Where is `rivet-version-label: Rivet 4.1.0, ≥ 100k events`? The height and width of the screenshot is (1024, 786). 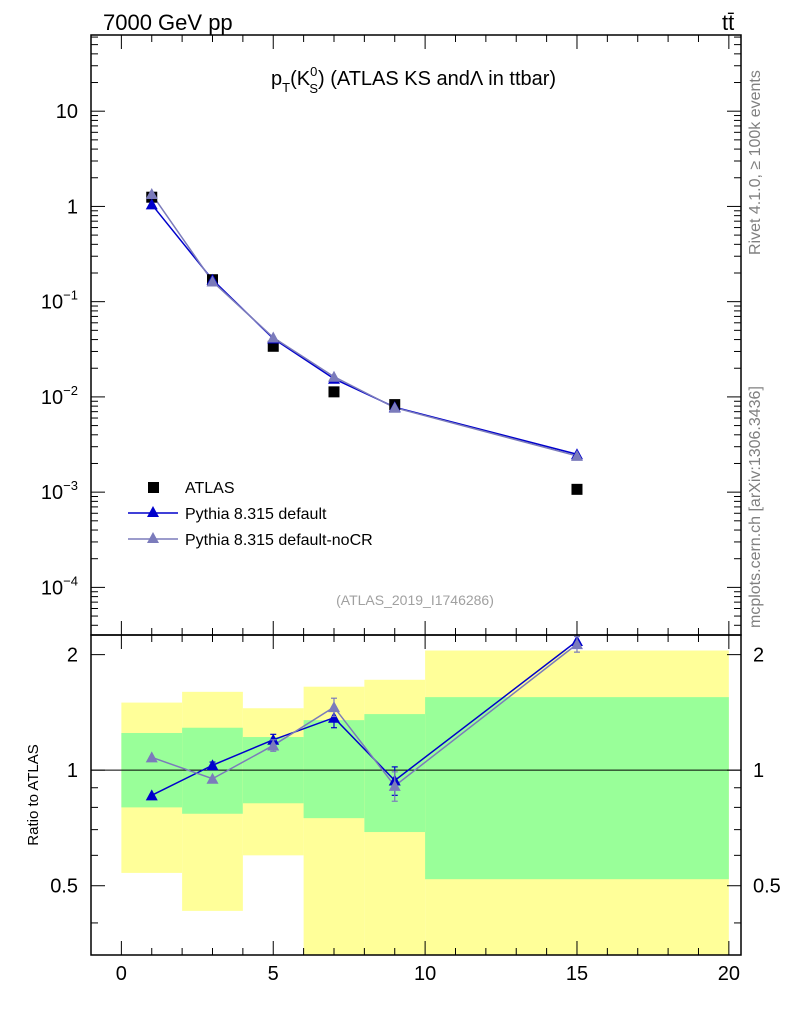
rivet-version-label: Rivet 4.1.0, ≥ 100k events is located at coordinates (755, 162).